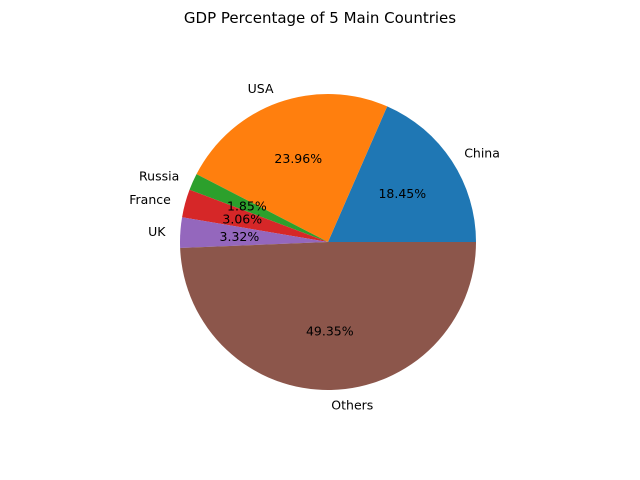 Image resolution: width=640 pixels, height=480 pixels. I want to click on slice-france, so click(255, 215).